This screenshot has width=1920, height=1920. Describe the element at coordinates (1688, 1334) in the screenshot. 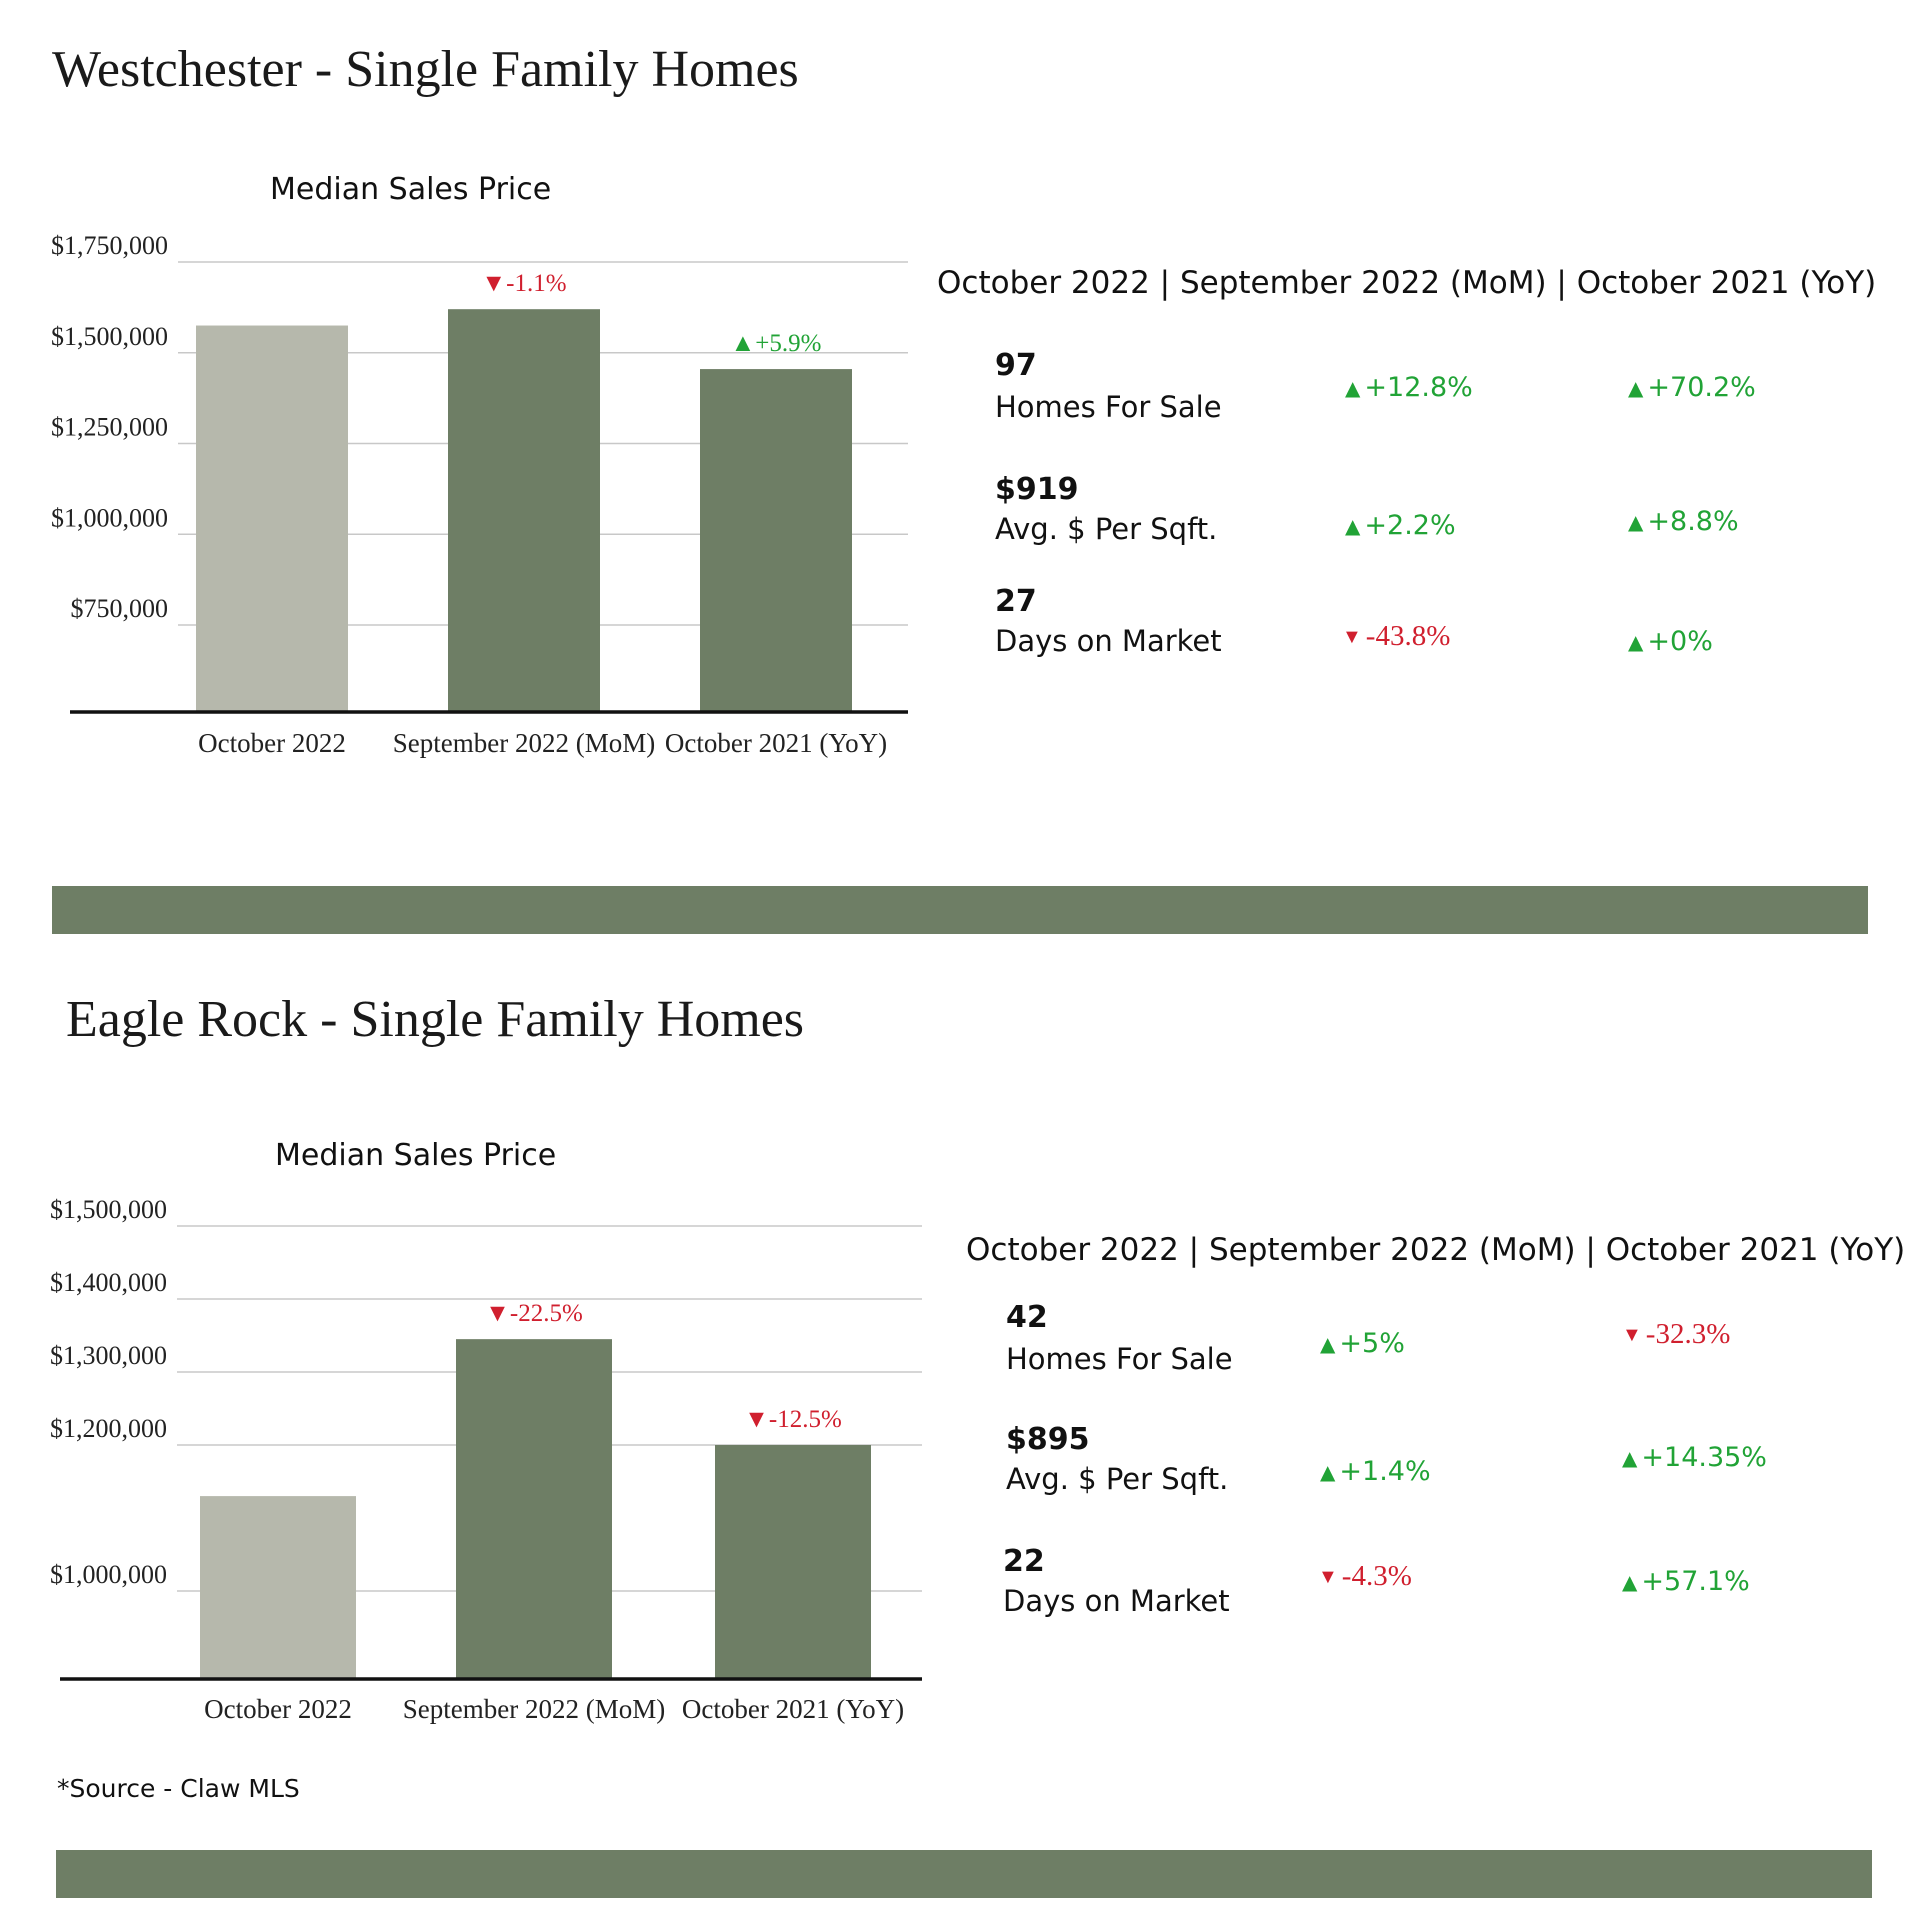

I see `change-value: -32.3%` at that location.